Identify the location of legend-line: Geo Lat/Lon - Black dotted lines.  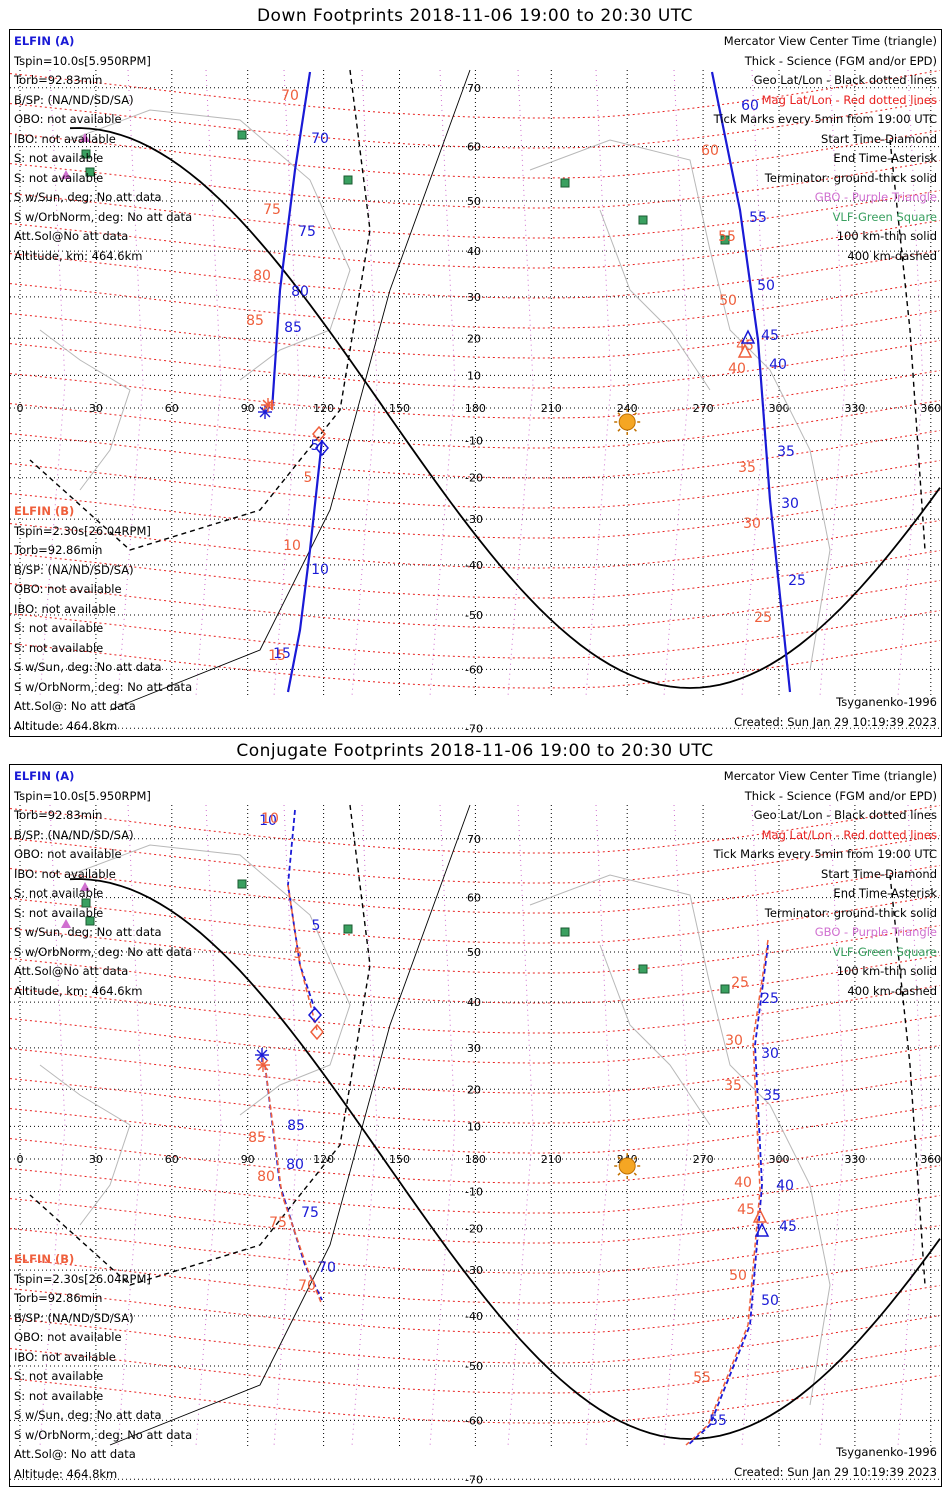
(845, 80).